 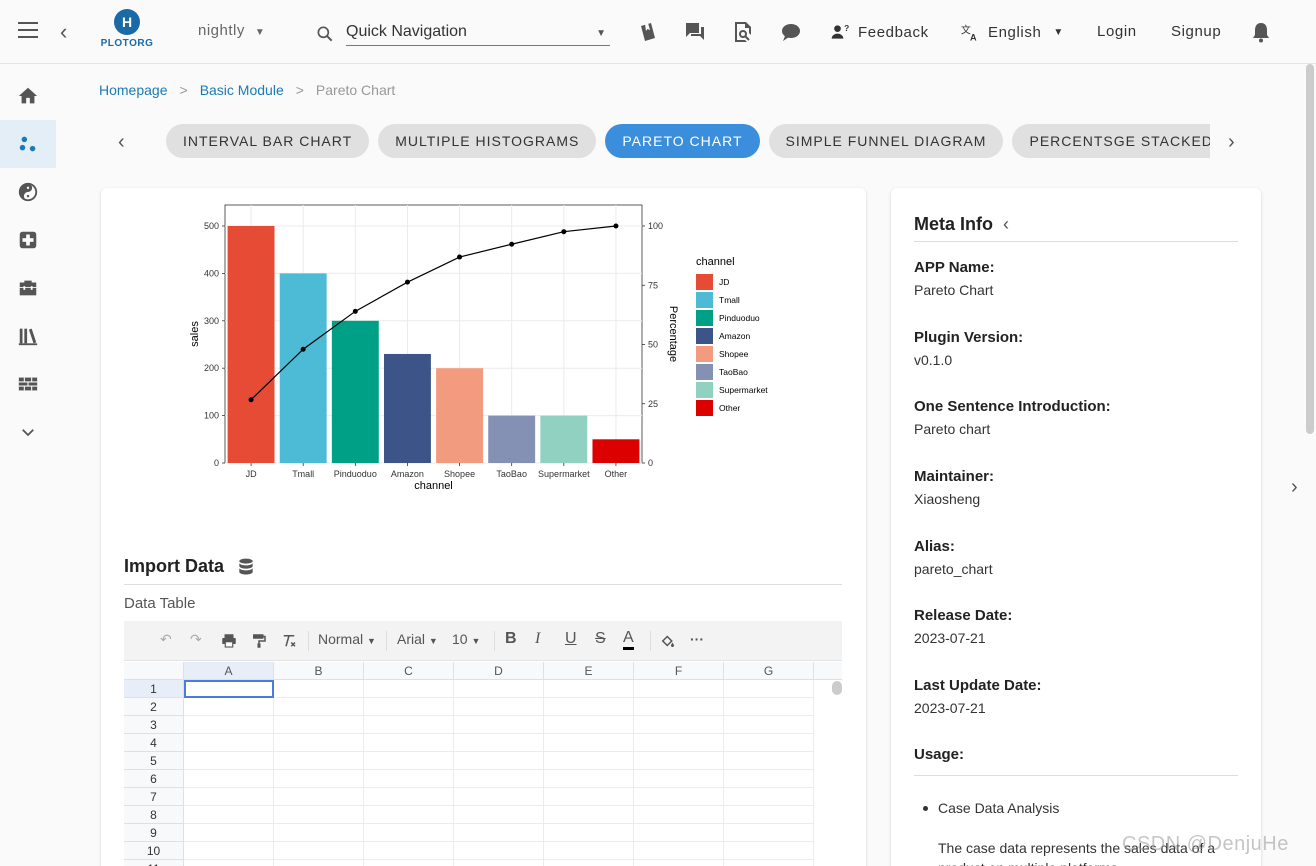 I want to click on rail-home, so click(x=28, y=96).